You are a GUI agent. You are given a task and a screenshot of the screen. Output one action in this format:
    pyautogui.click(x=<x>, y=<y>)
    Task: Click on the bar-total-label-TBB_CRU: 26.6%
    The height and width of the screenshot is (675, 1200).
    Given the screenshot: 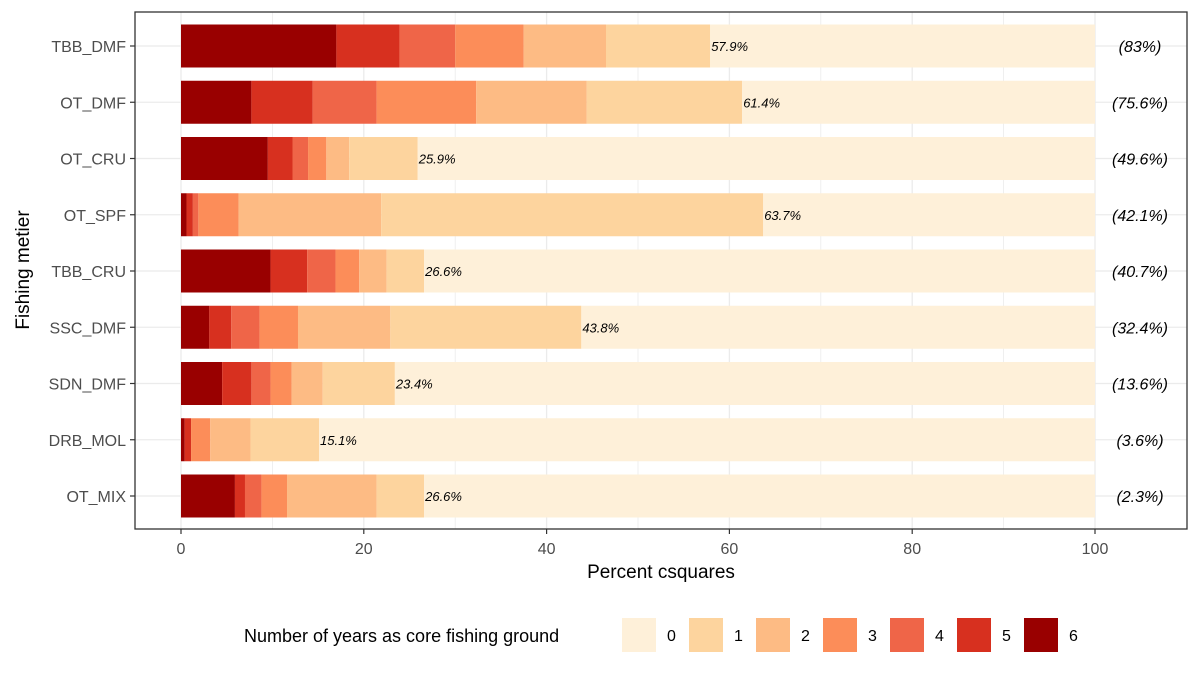 What is the action you would take?
    pyautogui.click(x=443, y=271)
    